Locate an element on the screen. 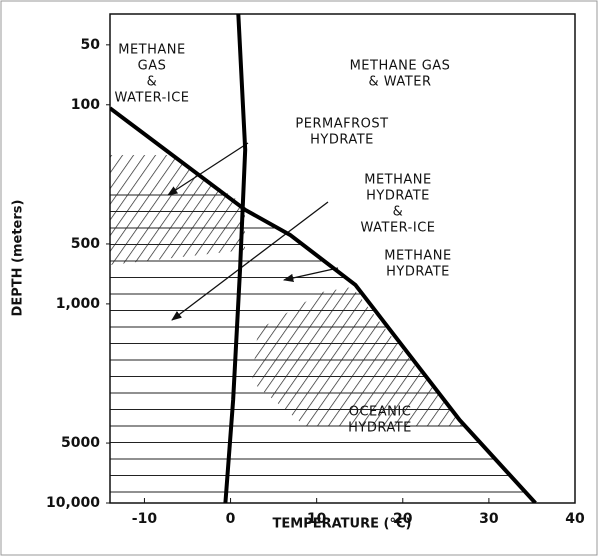 The width and height of the screenshot is (598, 556). y-tick-label: 1,000 is located at coordinates (78, 304).